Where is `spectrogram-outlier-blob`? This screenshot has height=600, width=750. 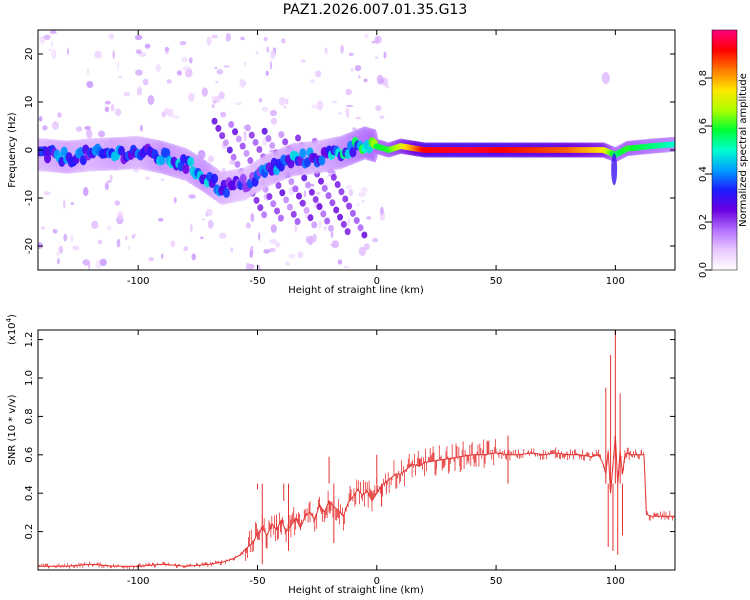 spectrogram-outlier-blob is located at coordinates (605, 78).